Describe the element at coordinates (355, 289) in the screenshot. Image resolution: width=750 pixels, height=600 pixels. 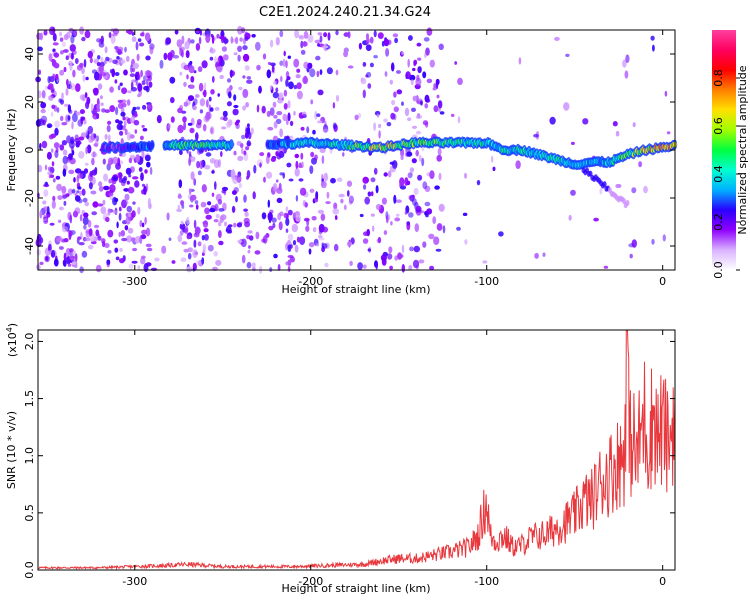
I see `spectrogram-x-axis-title: Height of straight line (km)` at that location.